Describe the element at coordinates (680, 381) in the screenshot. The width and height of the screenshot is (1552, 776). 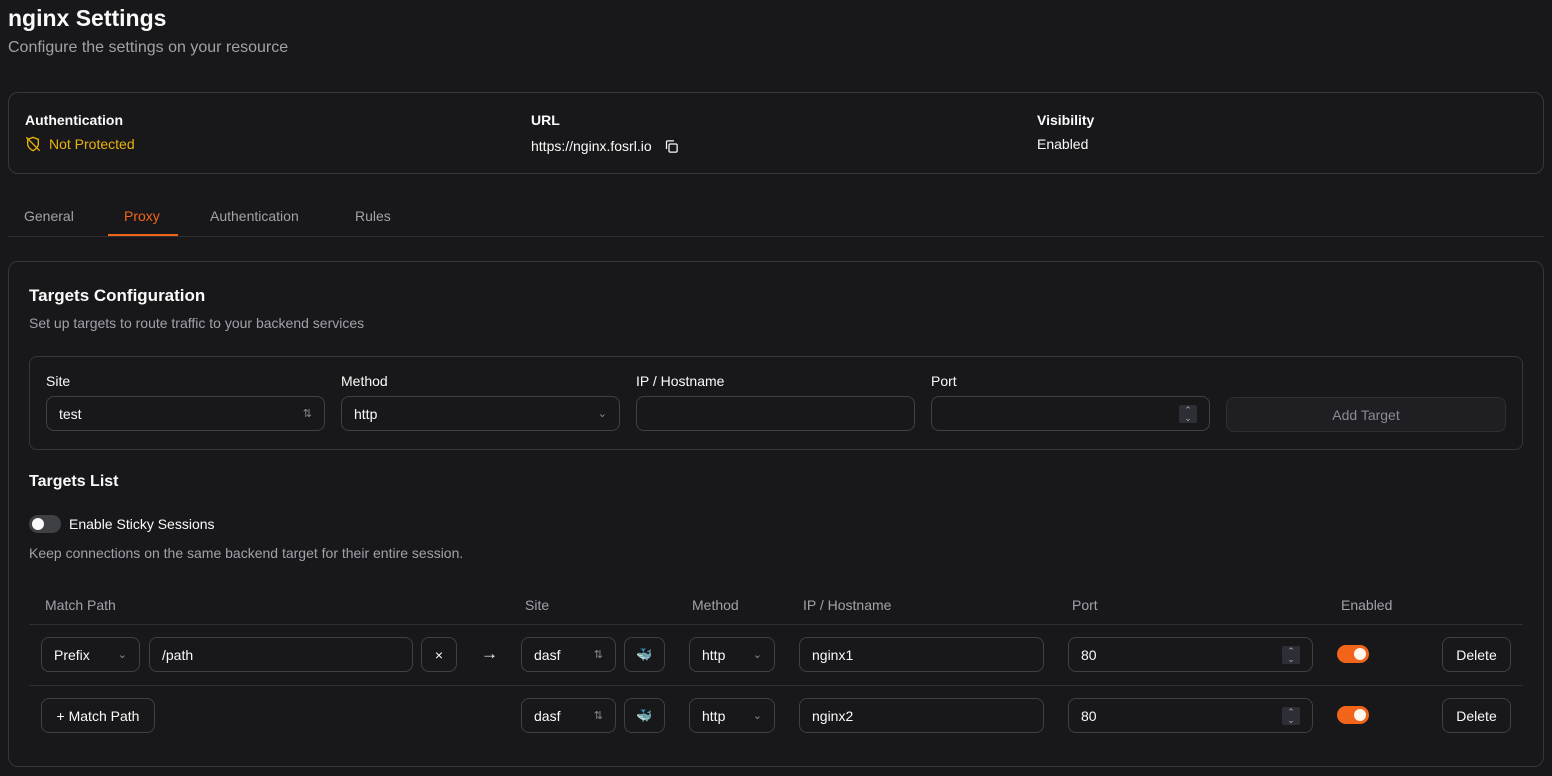
I see `ip-label: IP / Hostname` at that location.